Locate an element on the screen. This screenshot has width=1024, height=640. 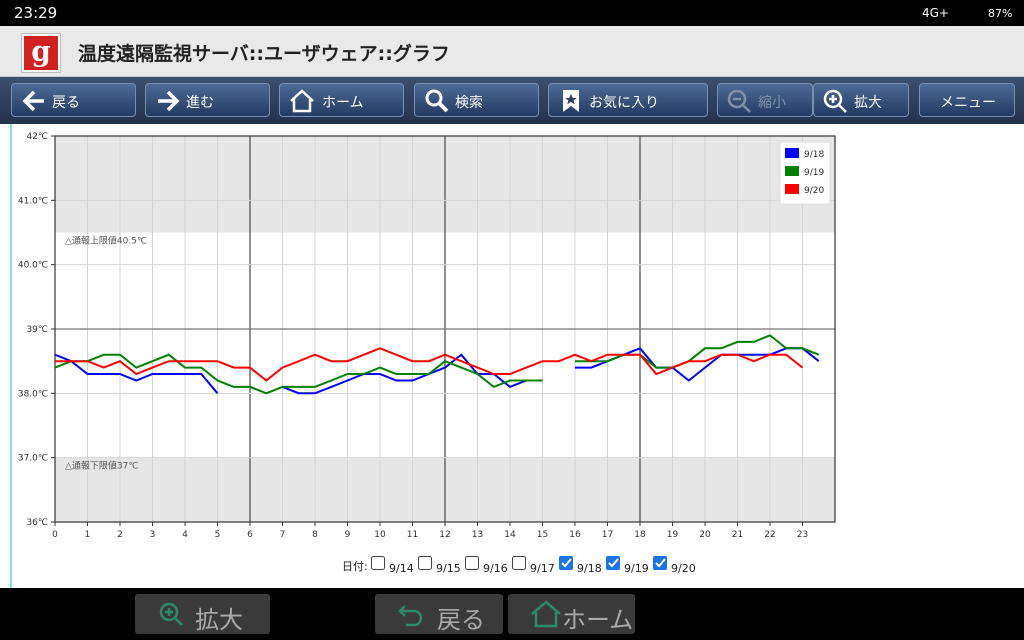
back-icon is located at coordinates (33, 101).